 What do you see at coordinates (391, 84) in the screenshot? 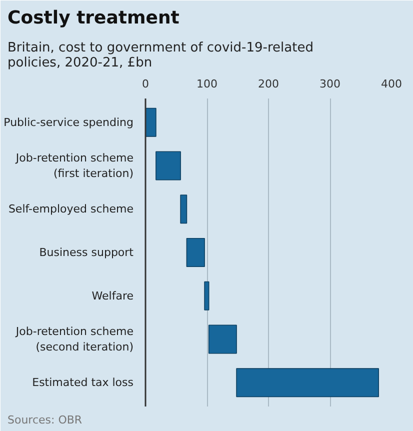
I see `x-tick-label: 400` at bounding box center [391, 84].